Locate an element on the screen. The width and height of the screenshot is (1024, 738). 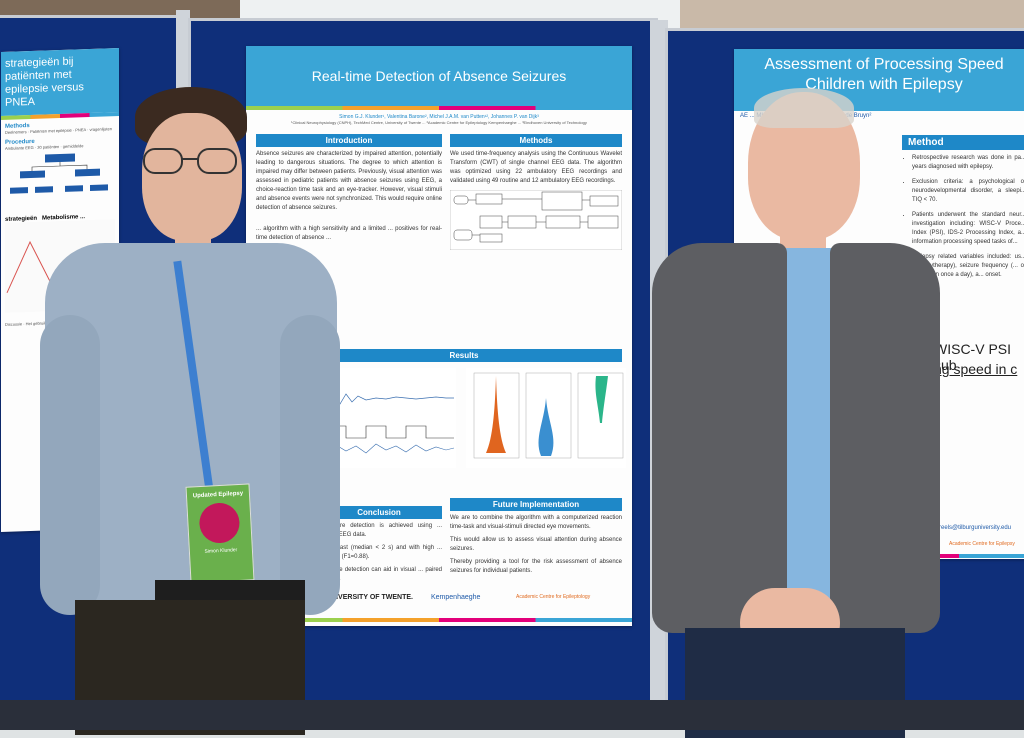
poster-left-flowchart is located at coordinates (59, 173).